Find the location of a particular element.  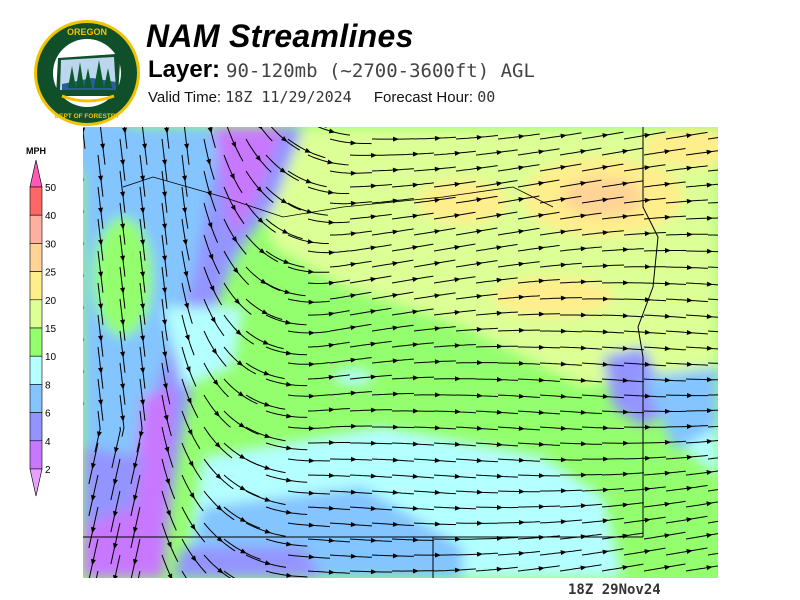

colorbar-segment is located at coordinates (36, 229).